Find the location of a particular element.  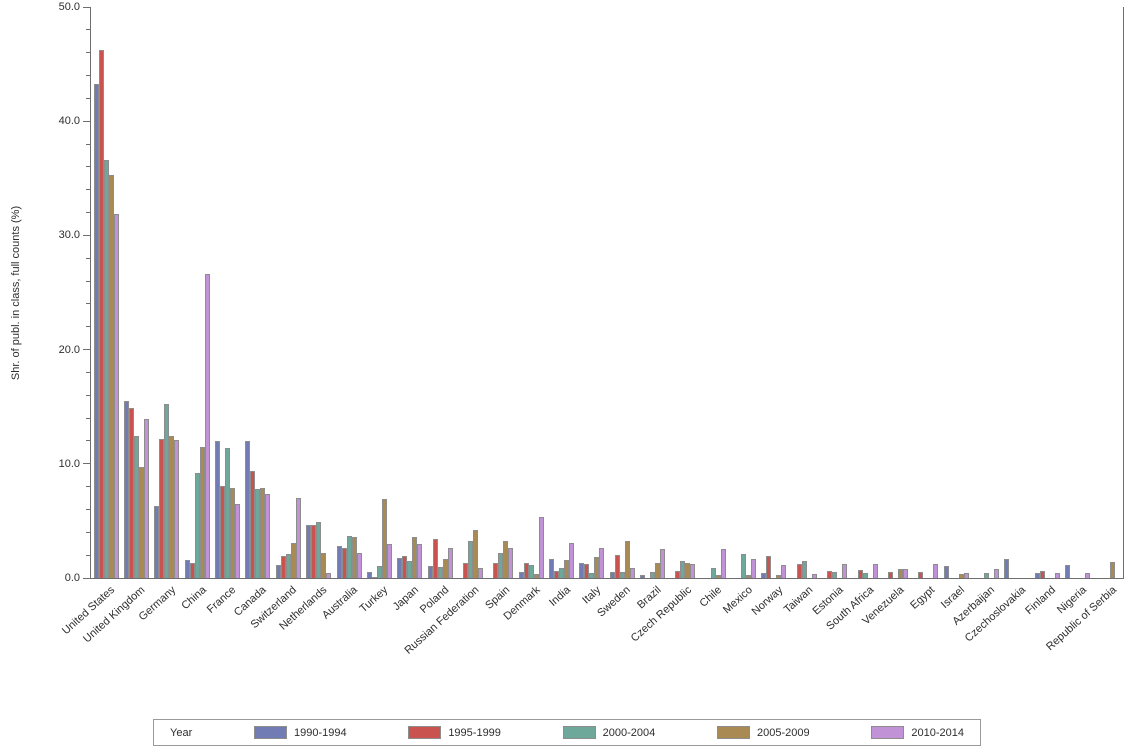

x-tick-label: Japan is located at coordinates (405, 598).